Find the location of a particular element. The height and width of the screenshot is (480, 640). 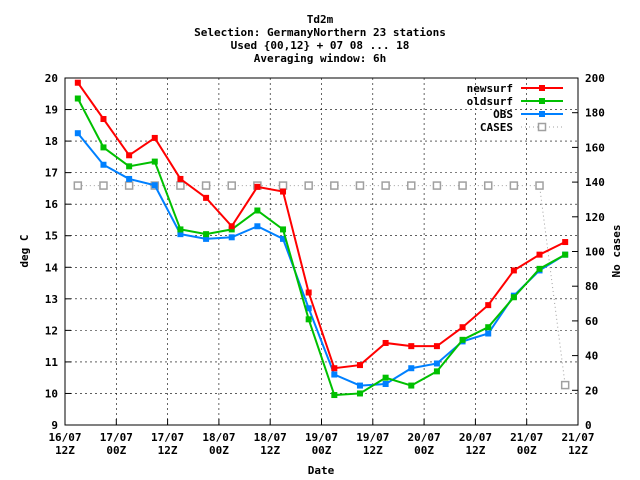

y2-axis-label: No cases is located at coordinates (616, 251).